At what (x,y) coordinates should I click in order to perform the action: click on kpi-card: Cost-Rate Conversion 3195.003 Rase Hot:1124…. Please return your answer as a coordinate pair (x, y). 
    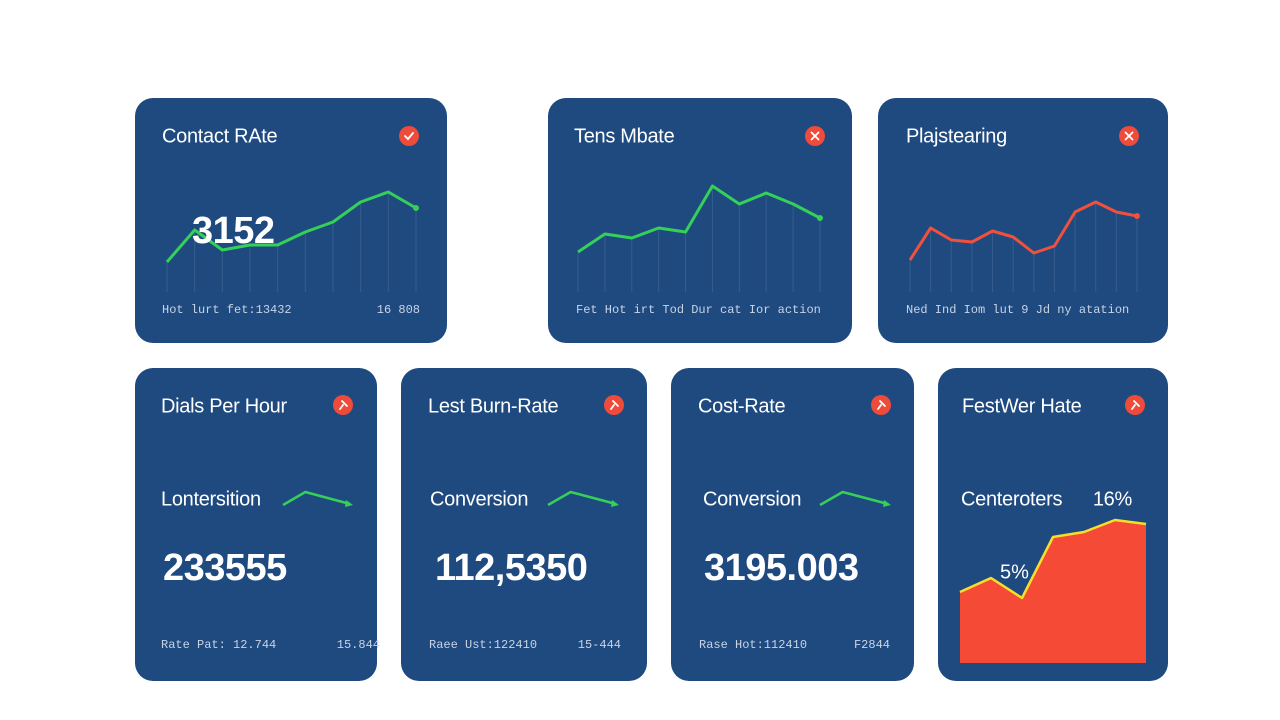
    Looking at the image, I should click on (792, 524).